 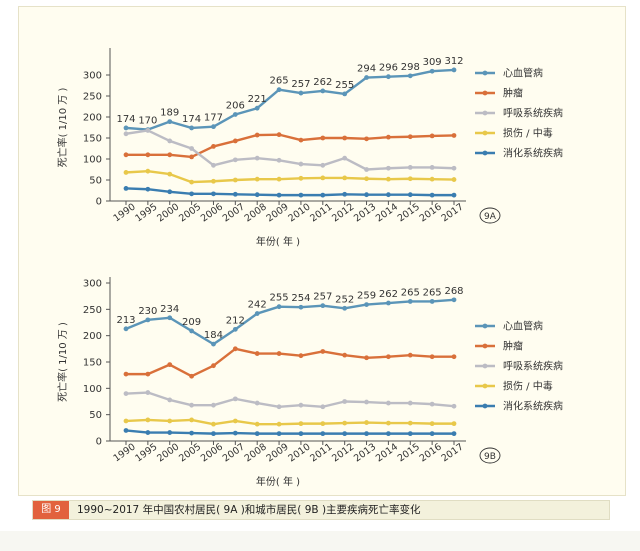 What do you see at coordinates (453, 61) in the screenshot?
I see `data-label: 312` at bounding box center [453, 61].